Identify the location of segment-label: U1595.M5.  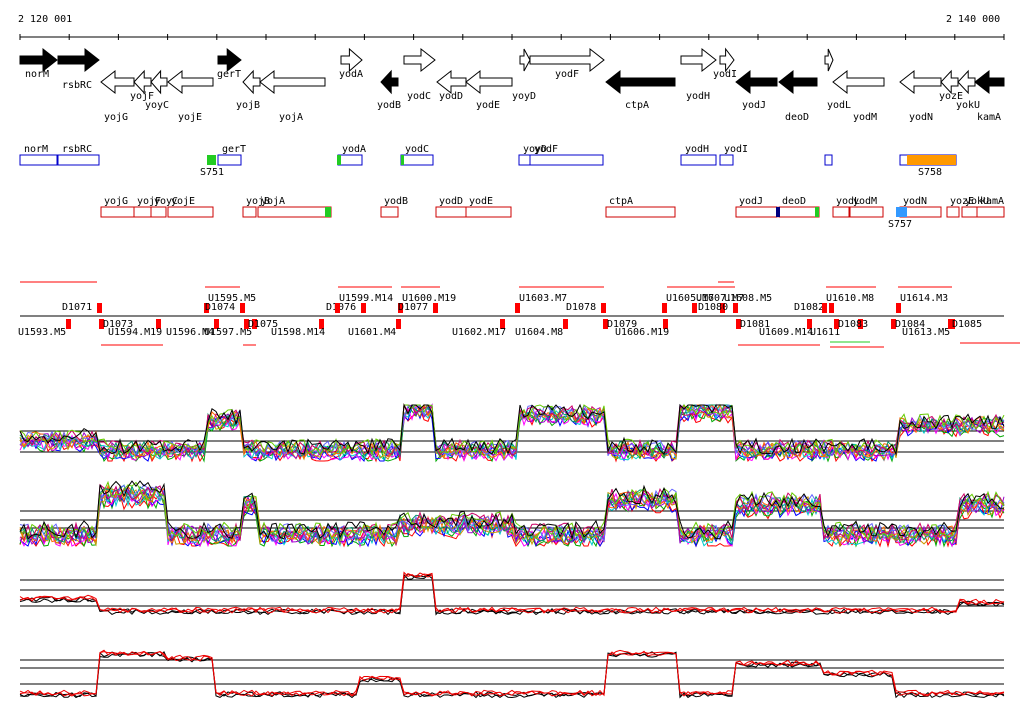
(232, 298).